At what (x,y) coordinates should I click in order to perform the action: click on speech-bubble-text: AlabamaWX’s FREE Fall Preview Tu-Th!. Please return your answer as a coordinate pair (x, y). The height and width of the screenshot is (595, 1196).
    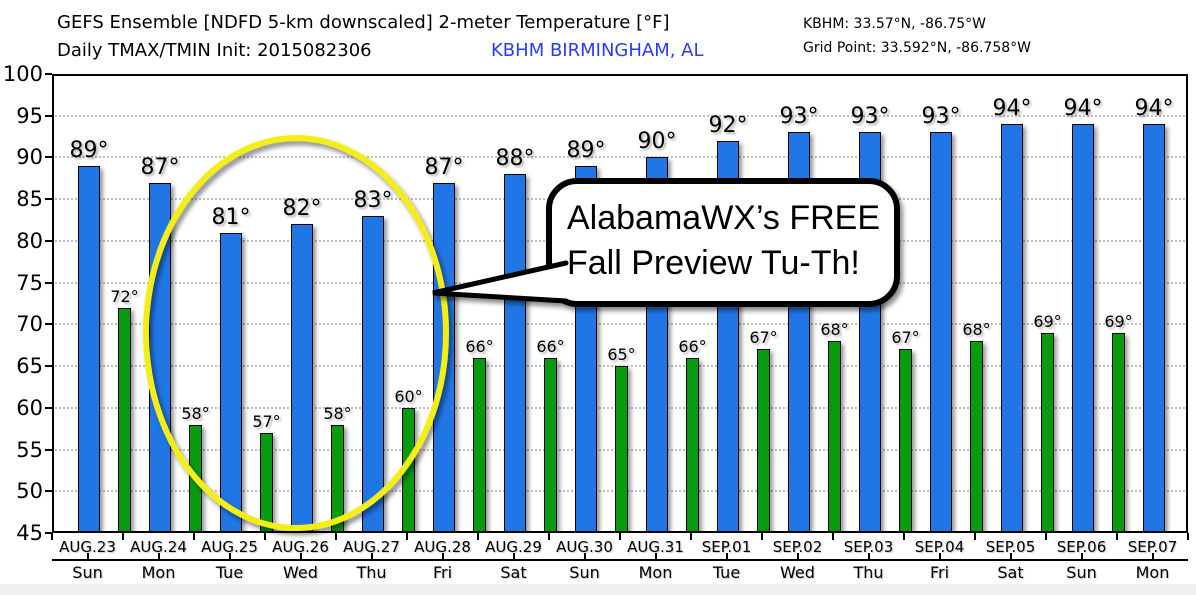
    Looking at the image, I should click on (732, 241).